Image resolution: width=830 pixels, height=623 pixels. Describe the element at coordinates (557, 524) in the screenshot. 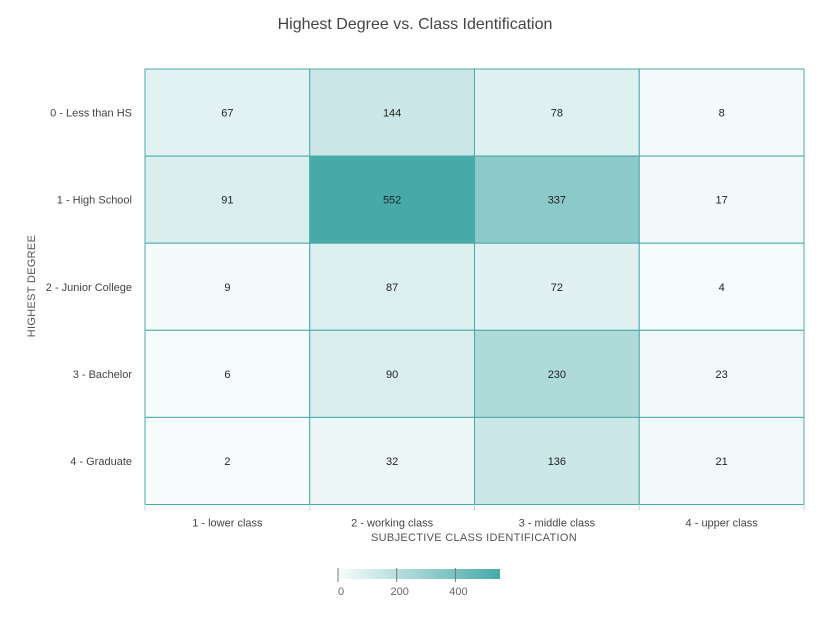

I see `x-tick-label: 3 - middle class` at that location.